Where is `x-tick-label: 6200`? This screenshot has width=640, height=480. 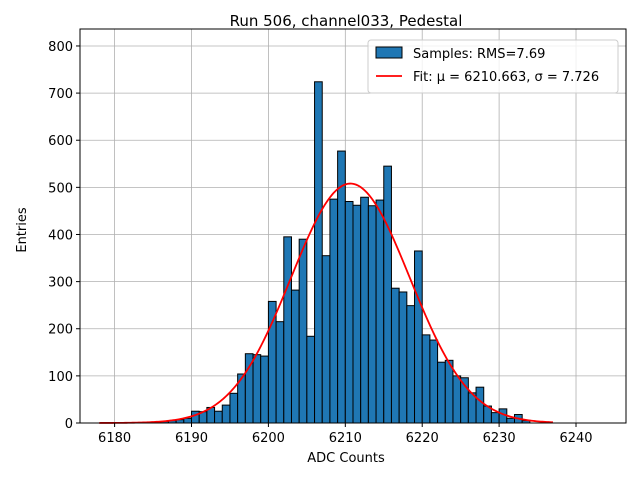
x-tick-label: 6200 is located at coordinates (268, 438).